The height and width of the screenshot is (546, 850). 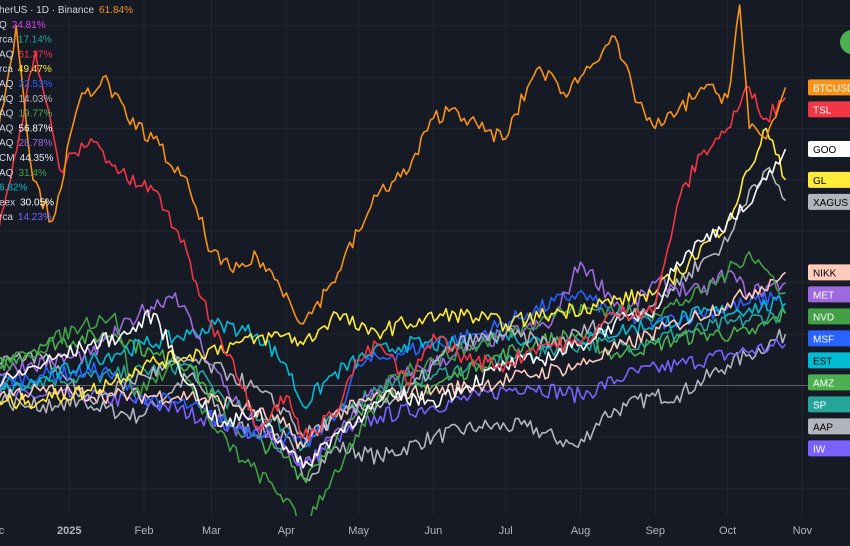 What do you see at coordinates (825, 273) in the screenshot?
I see `price-tag-label: NIKK` at bounding box center [825, 273].